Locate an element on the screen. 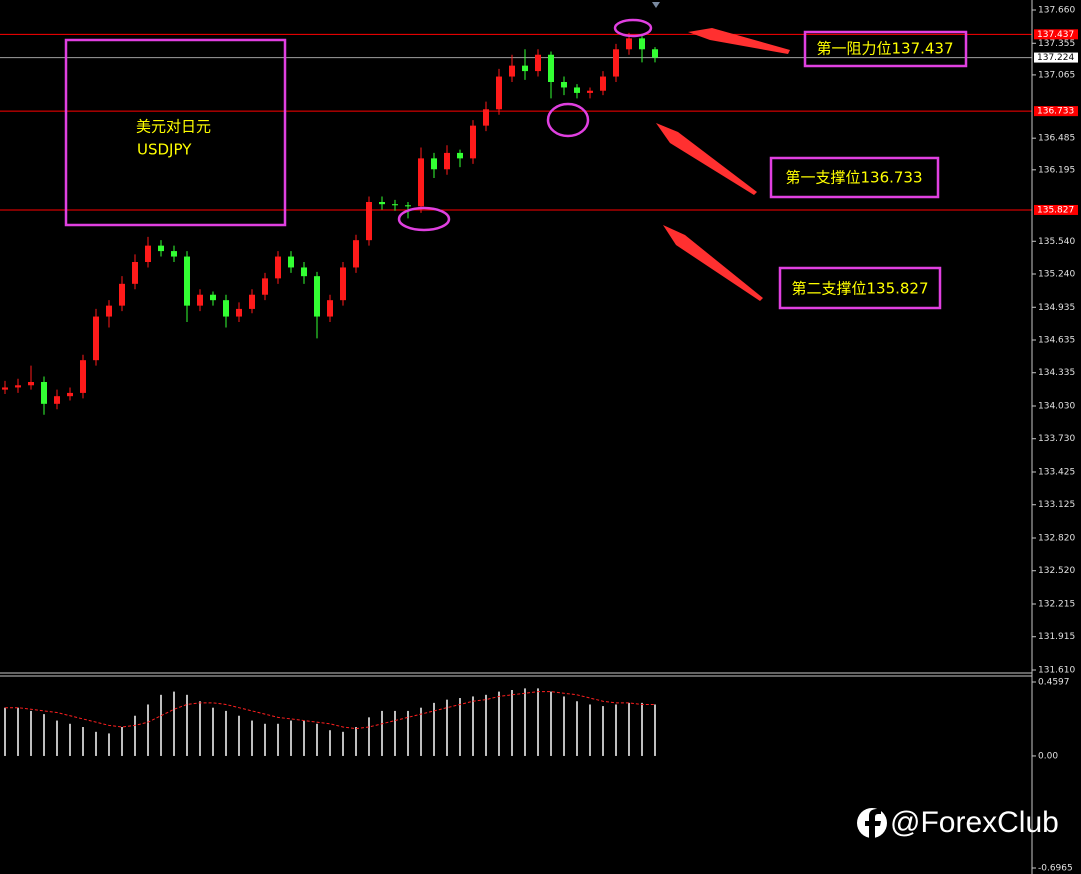 The image size is (1081, 874). y-tick-label: 134.935 is located at coordinates (1056, 308).